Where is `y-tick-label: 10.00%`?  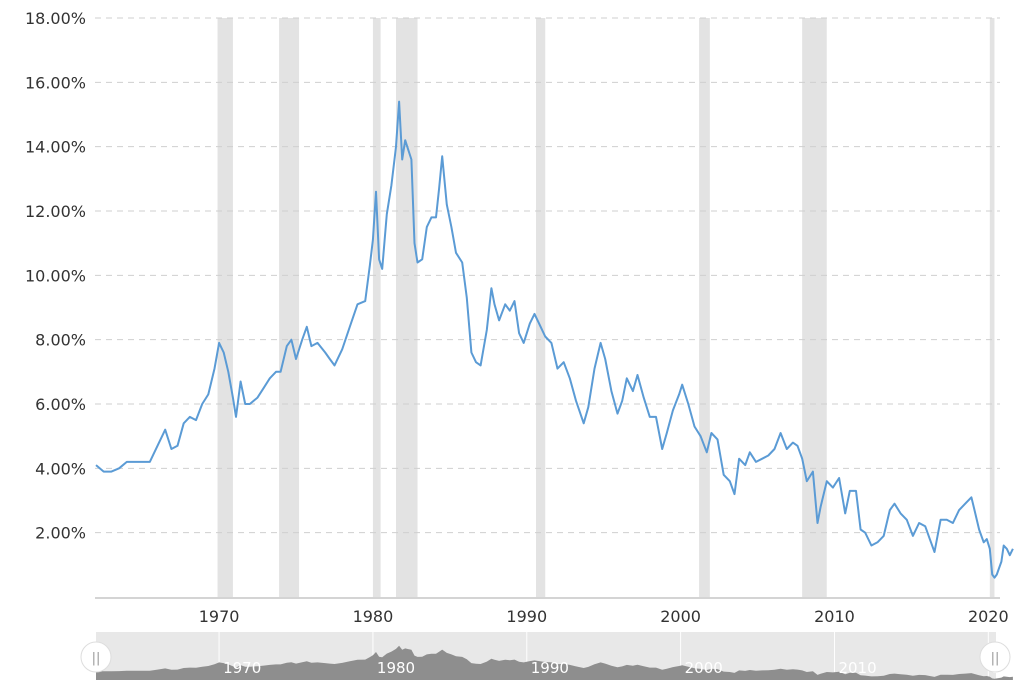
y-tick-label: 10.00% is located at coordinates (55, 275).